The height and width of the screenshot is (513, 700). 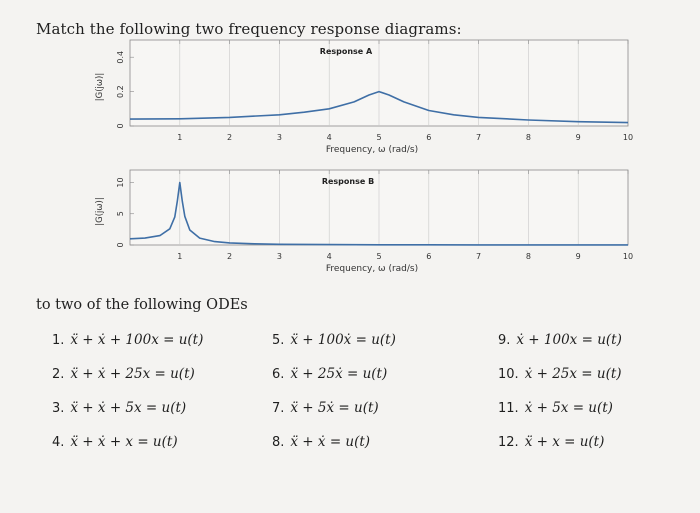 What do you see at coordinates (478, 256) in the screenshot?
I see `x-tick-label-b: 7` at bounding box center [478, 256].